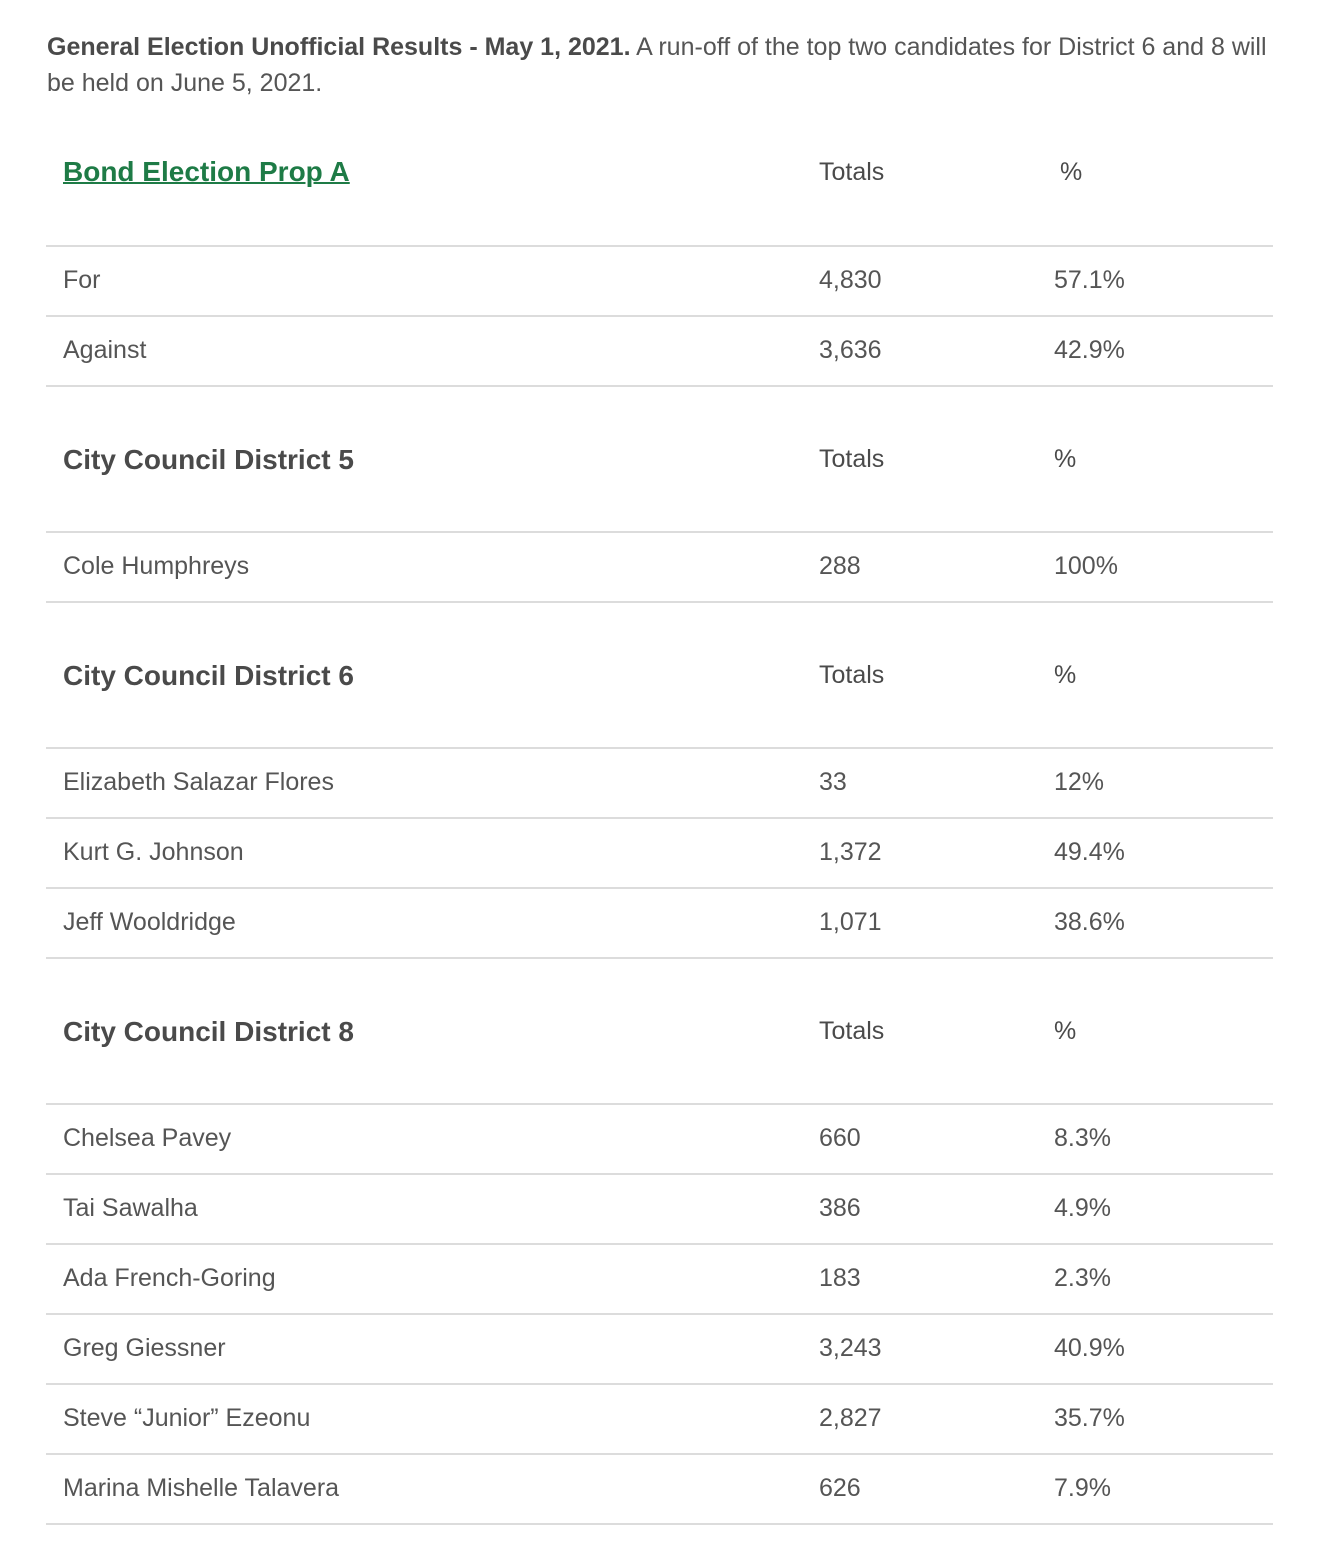 Image resolution: width=1322 pixels, height=1552 pixels. Describe the element at coordinates (659, 1350) in the screenshot. I see `table-row: Greg Giessner 3,243 40.9%` at that location.